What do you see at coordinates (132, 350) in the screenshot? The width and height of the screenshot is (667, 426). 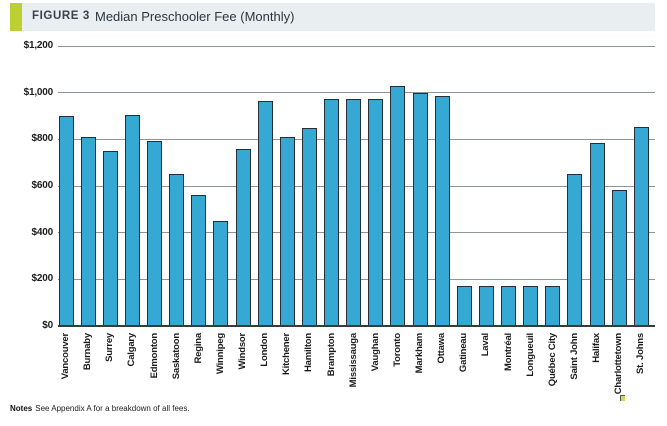 I see `x-axis-tick-label: Calgary` at bounding box center [132, 350].